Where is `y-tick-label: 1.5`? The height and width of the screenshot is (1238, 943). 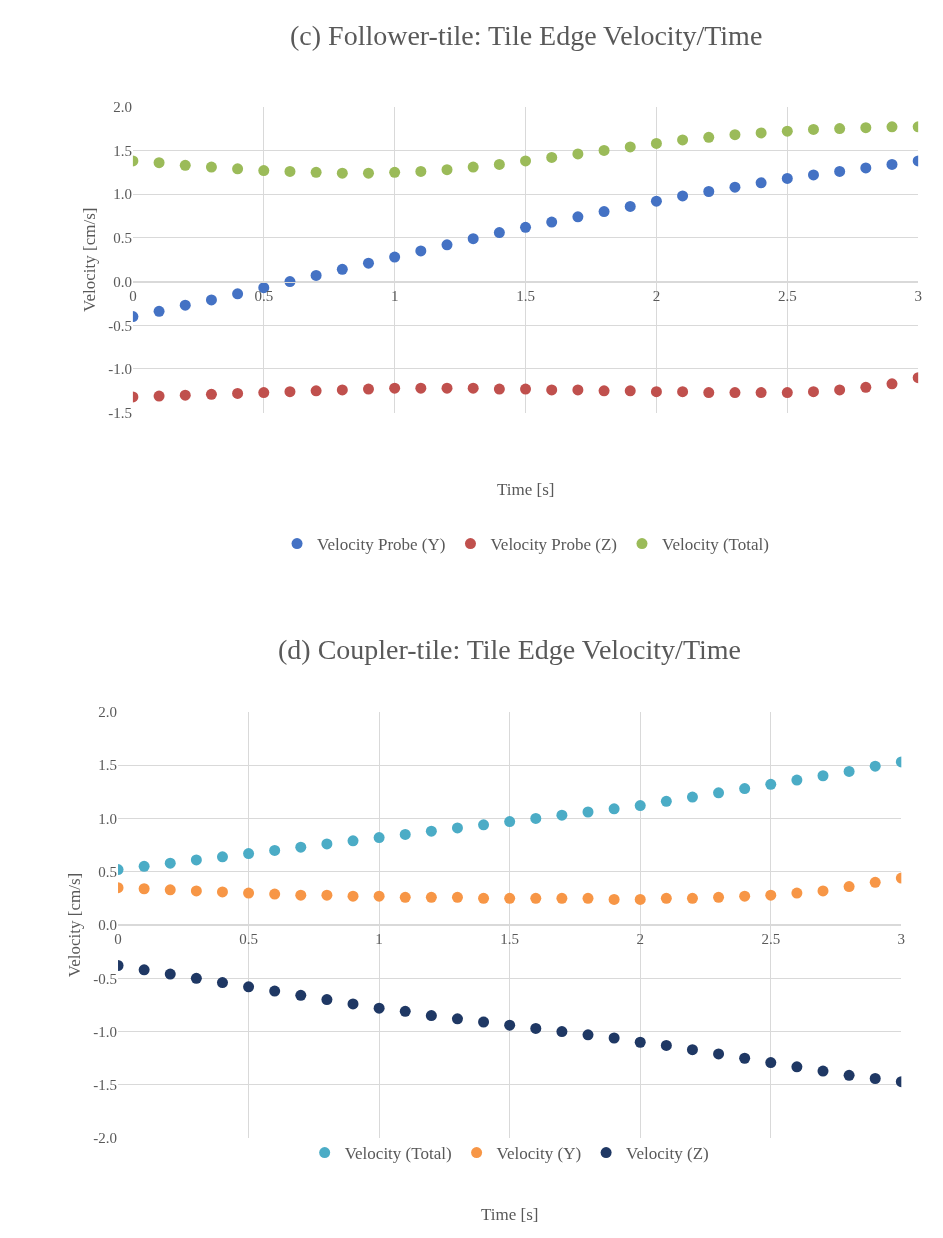
y-tick-label: 1.5 is located at coordinates (122, 150).